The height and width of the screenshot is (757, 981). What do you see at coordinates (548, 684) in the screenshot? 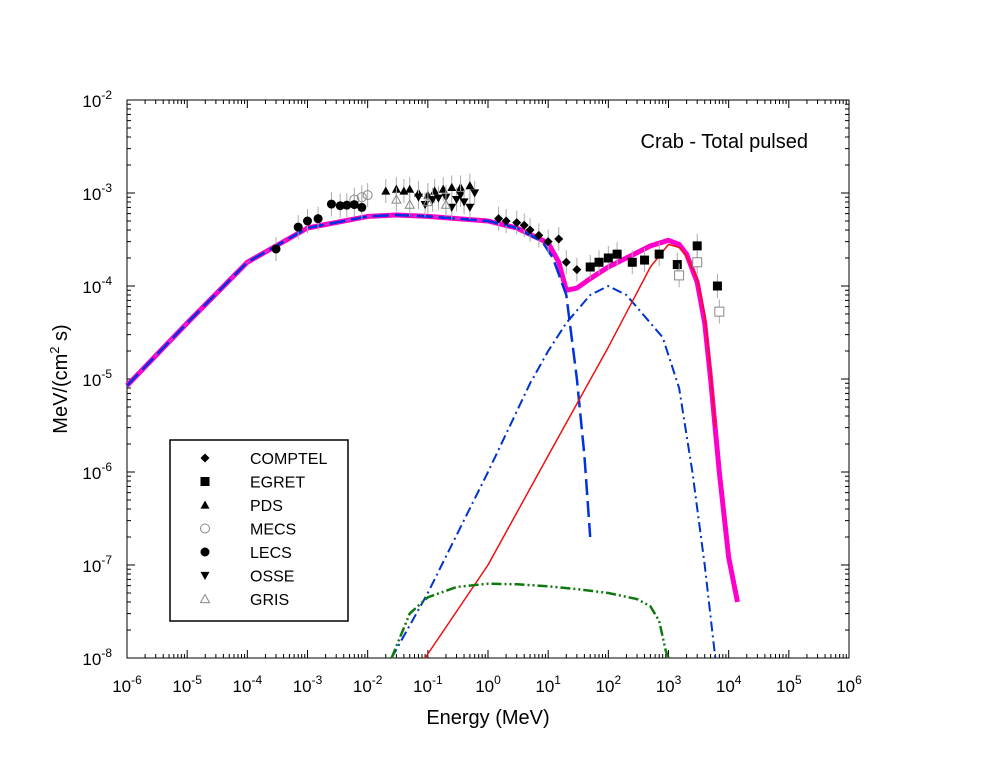
I see `x-tick-label: 10¹` at bounding box center [548, 684].